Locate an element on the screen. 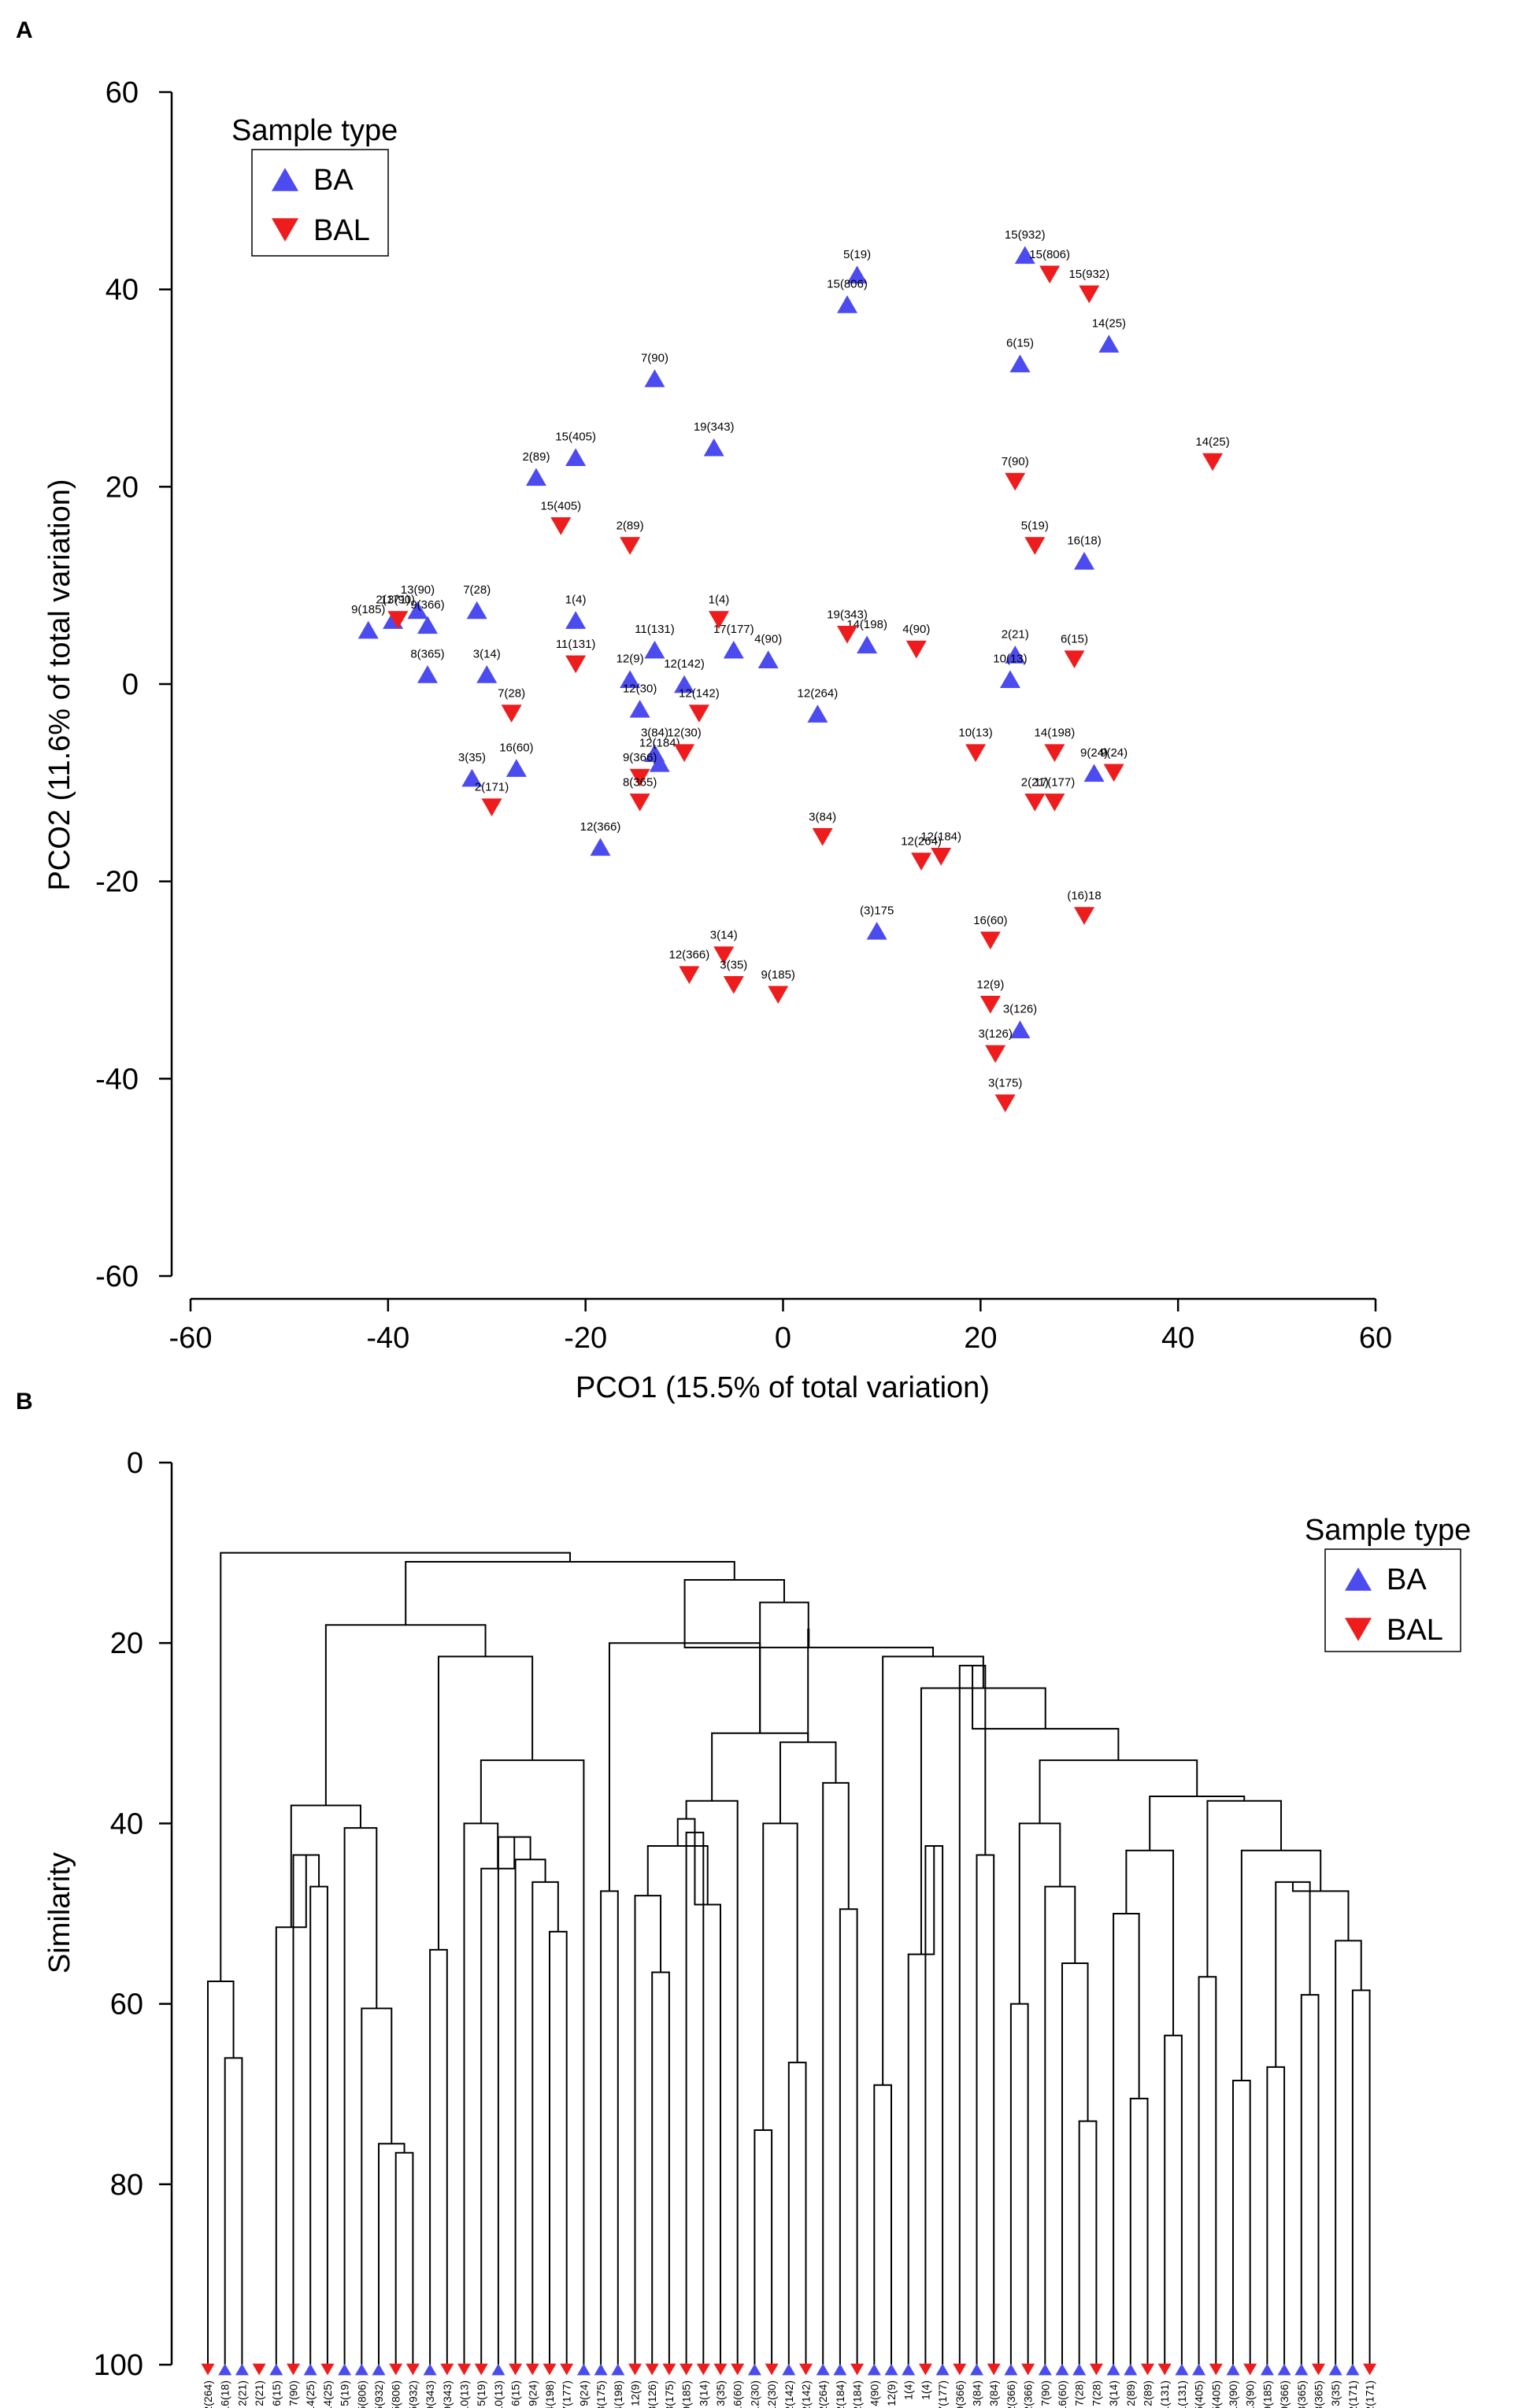  leaf-label: 19(343) is located at coordinates (448, 2394).